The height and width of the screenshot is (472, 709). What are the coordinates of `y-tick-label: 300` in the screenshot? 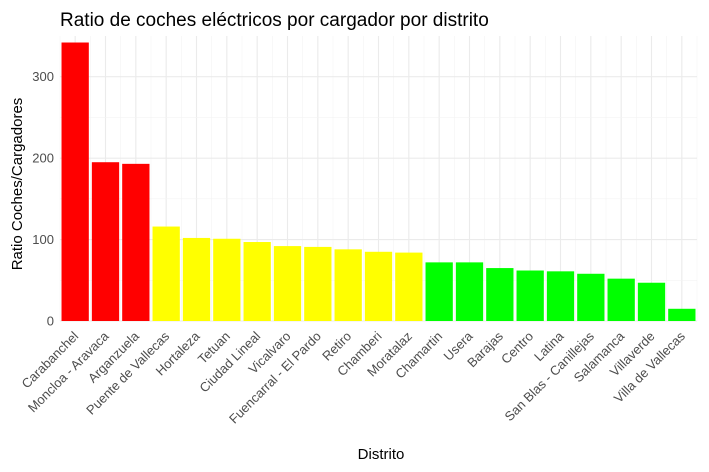 It's located at (43, 76).